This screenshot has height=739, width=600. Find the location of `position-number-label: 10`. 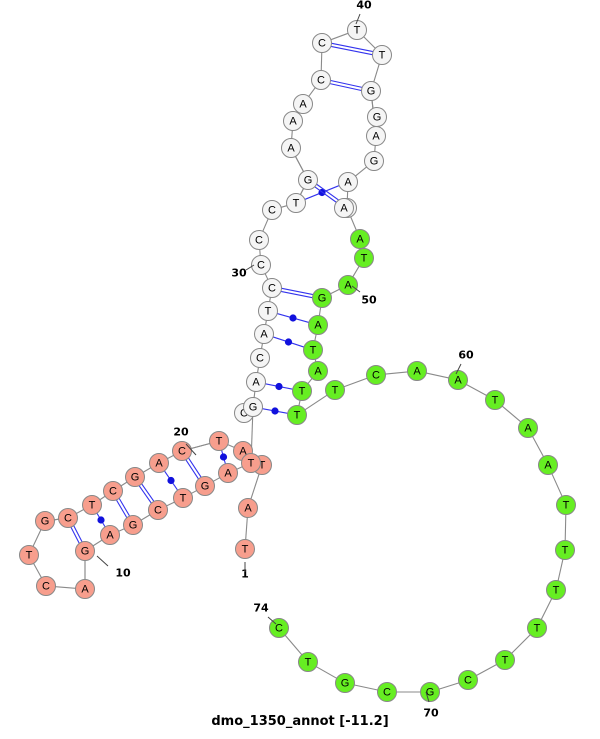

position-number-label: 10 is located at coordinates (123, 573).